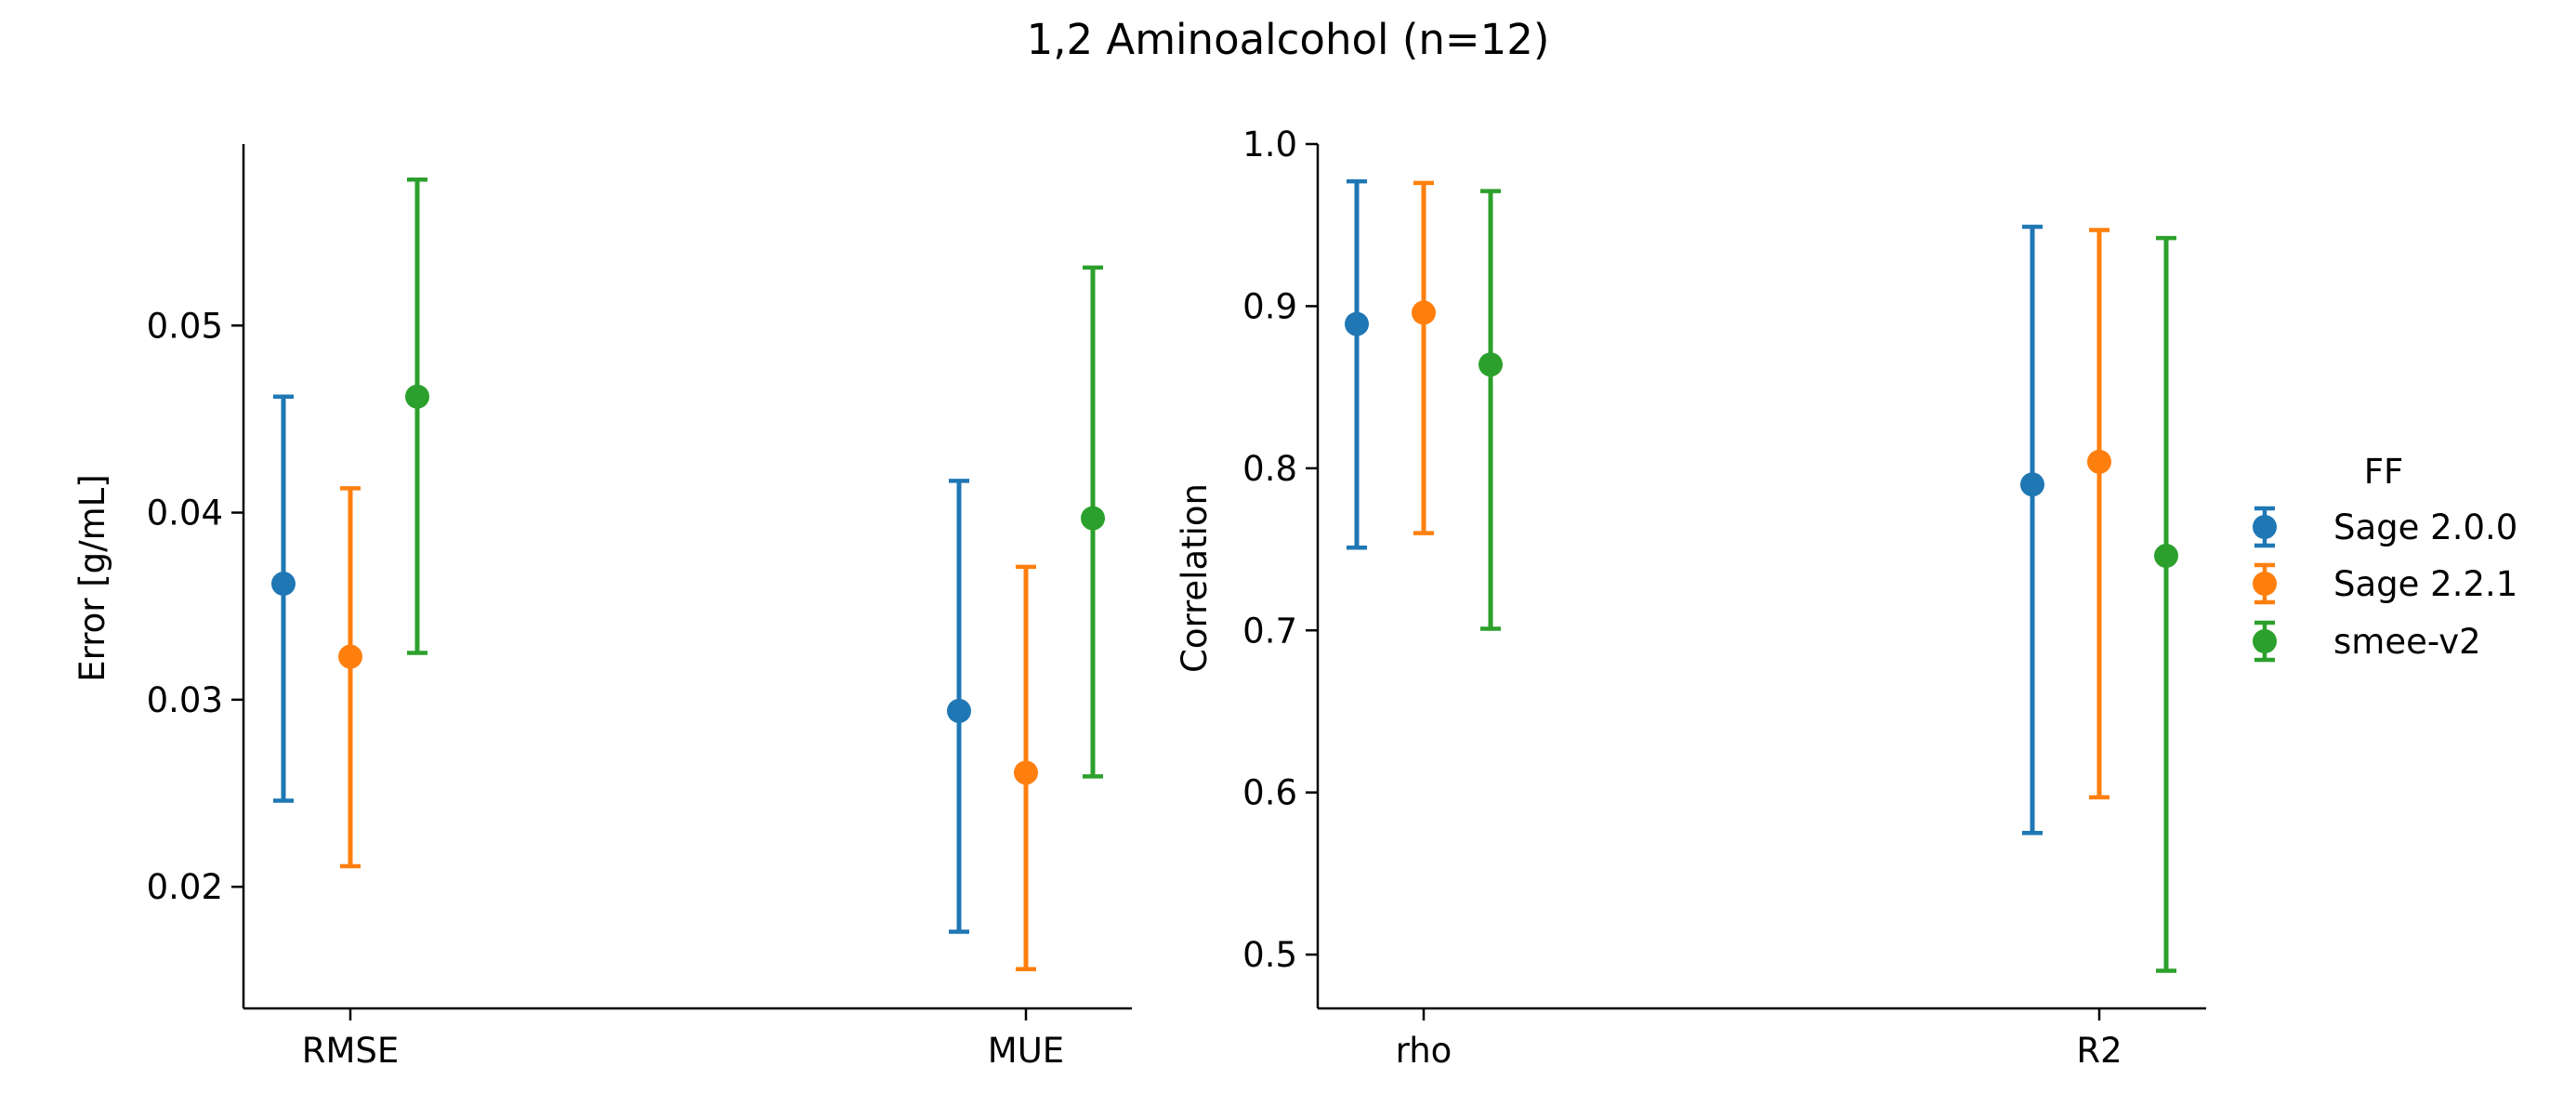 This screenshot has height=1119, width=2576. Describe the element at coordinates (185, 700) in the screenshot. I see `y-tick-label: 0.03` at that location.